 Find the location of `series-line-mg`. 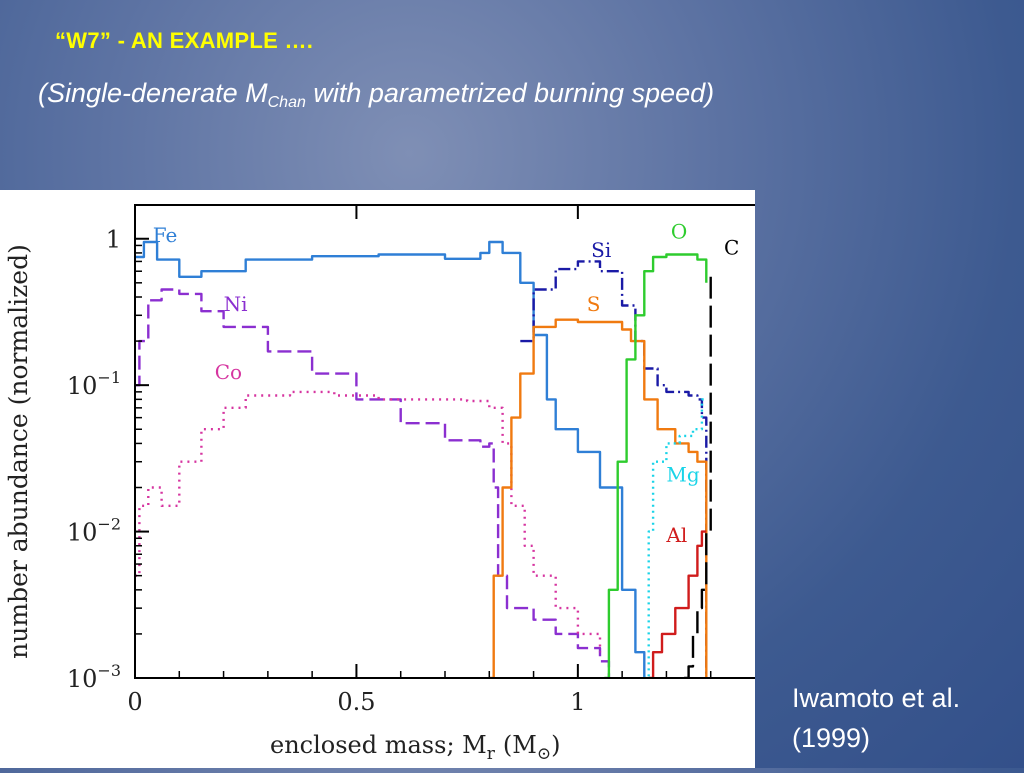

series-line-mg is located at coordinates (675, 538).